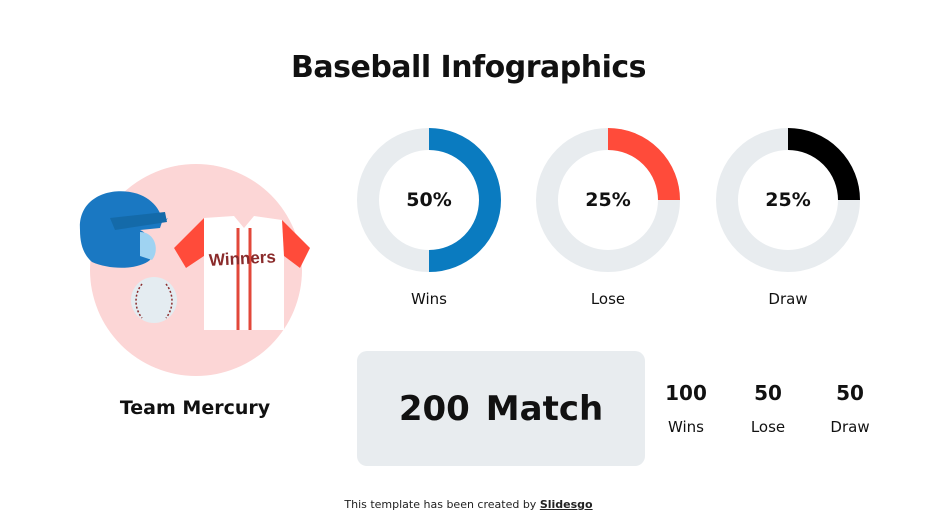 The height and width of the screenshot is (527, 937). Describe the element at coordinates (123, 229) in the screenshot. I see `helmet-icon` at that location.